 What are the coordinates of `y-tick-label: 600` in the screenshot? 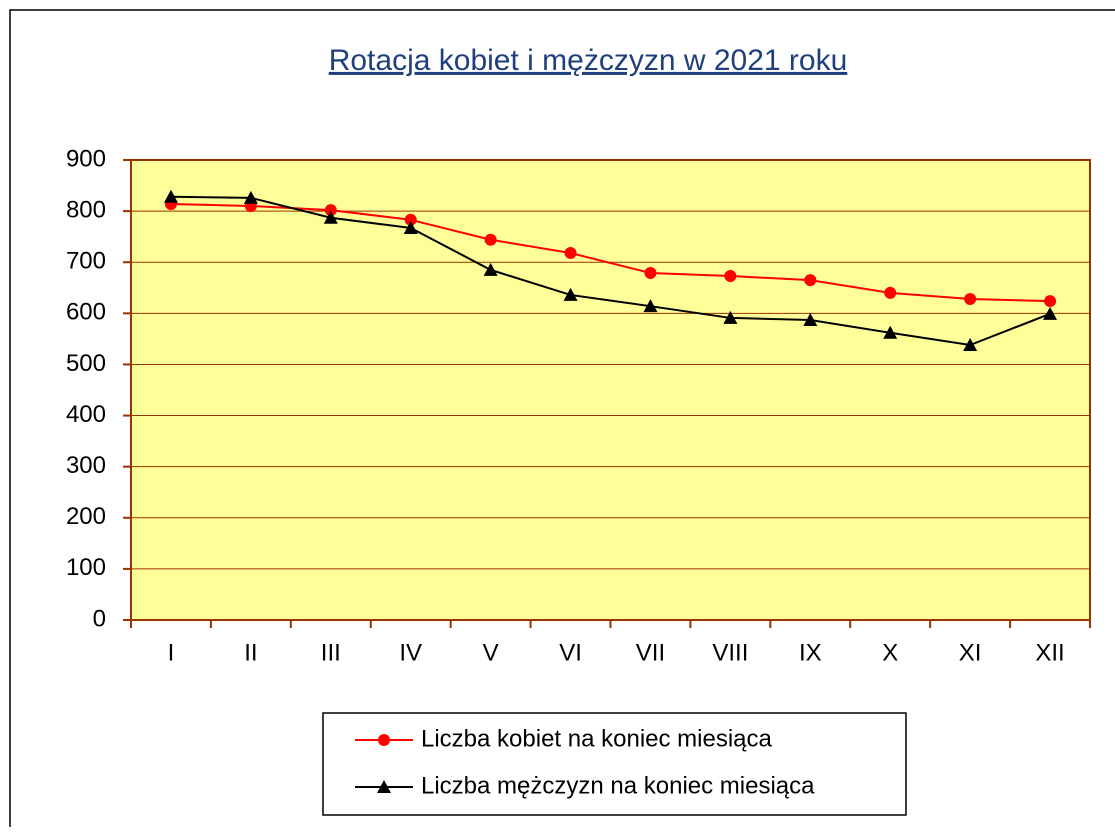 It's located at (86, 312).